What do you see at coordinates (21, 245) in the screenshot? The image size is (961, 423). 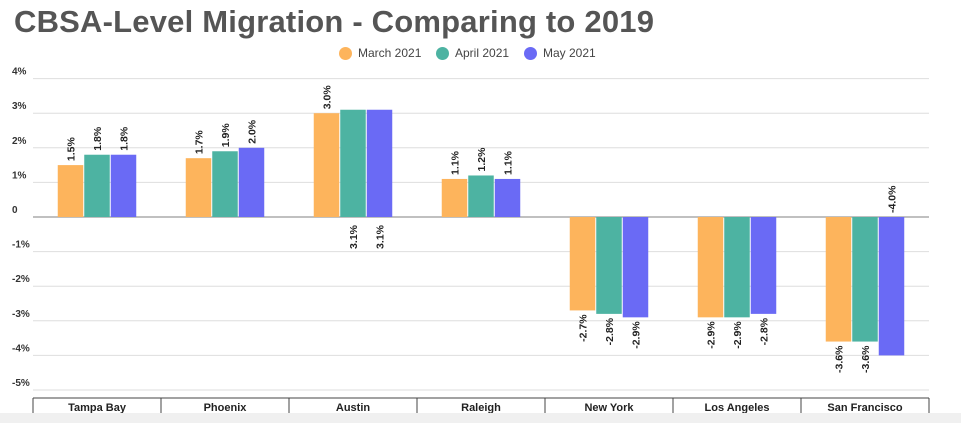 I see `y-tick-label: -1%` at bounding box center [21, 245].